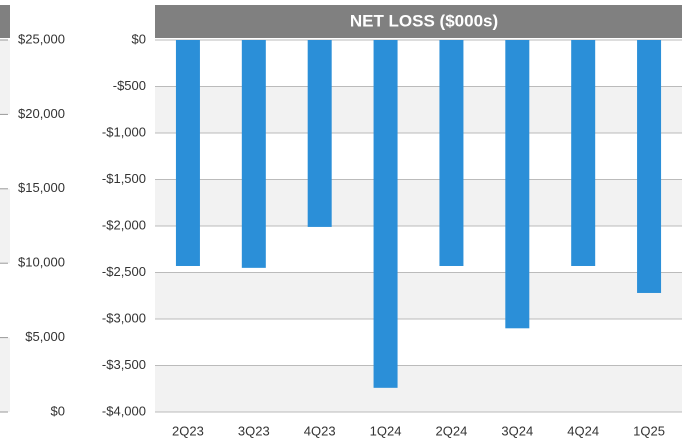  What do you see at coordinates (124, 131) in the screenshot?
I see `y-tick-label: -$1,000` at bounding box center [124, 131].